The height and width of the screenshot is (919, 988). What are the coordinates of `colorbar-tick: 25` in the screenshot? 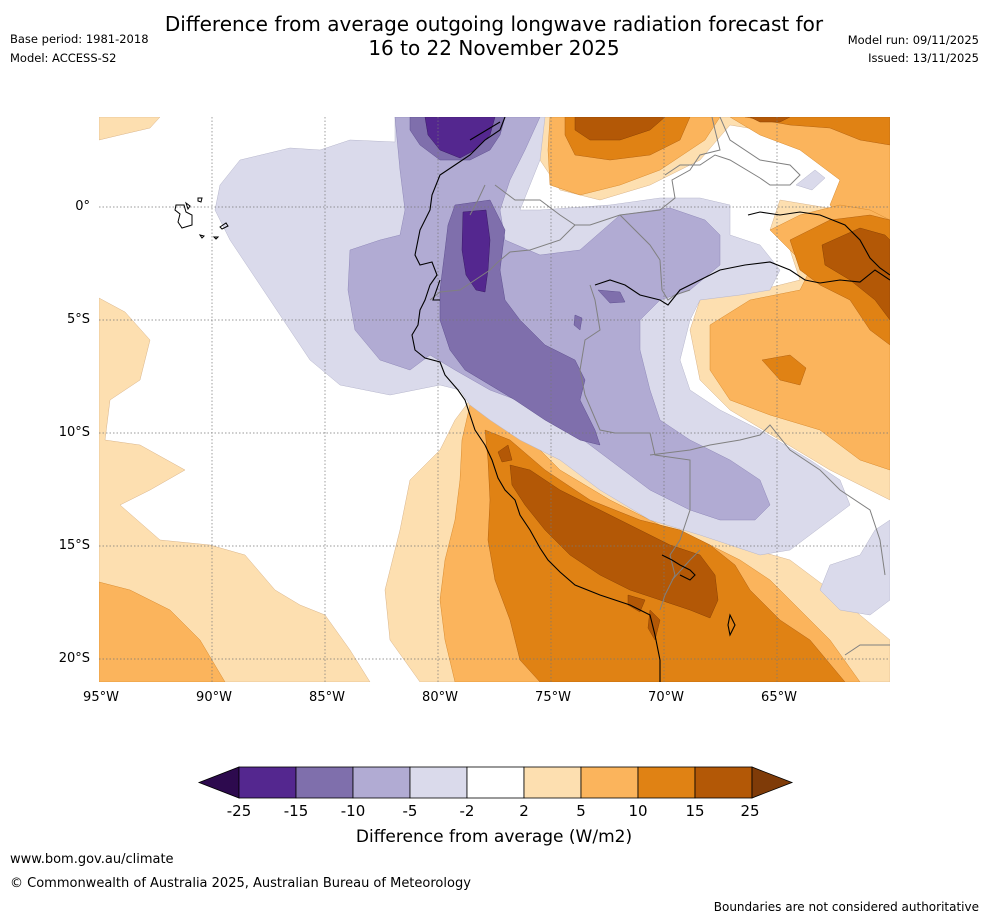 It's located at (750, 811).